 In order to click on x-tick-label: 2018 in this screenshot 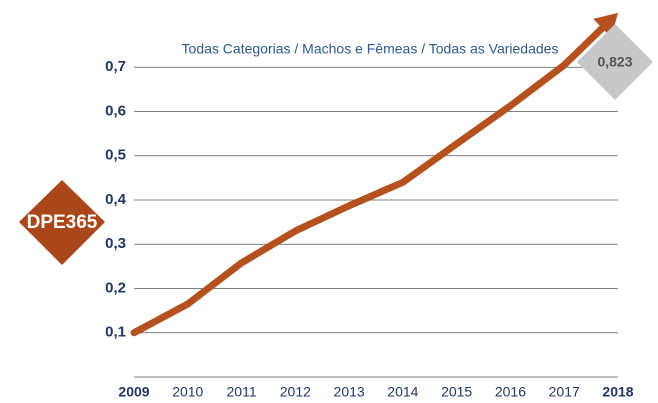, I will do `click(617, 392)`.